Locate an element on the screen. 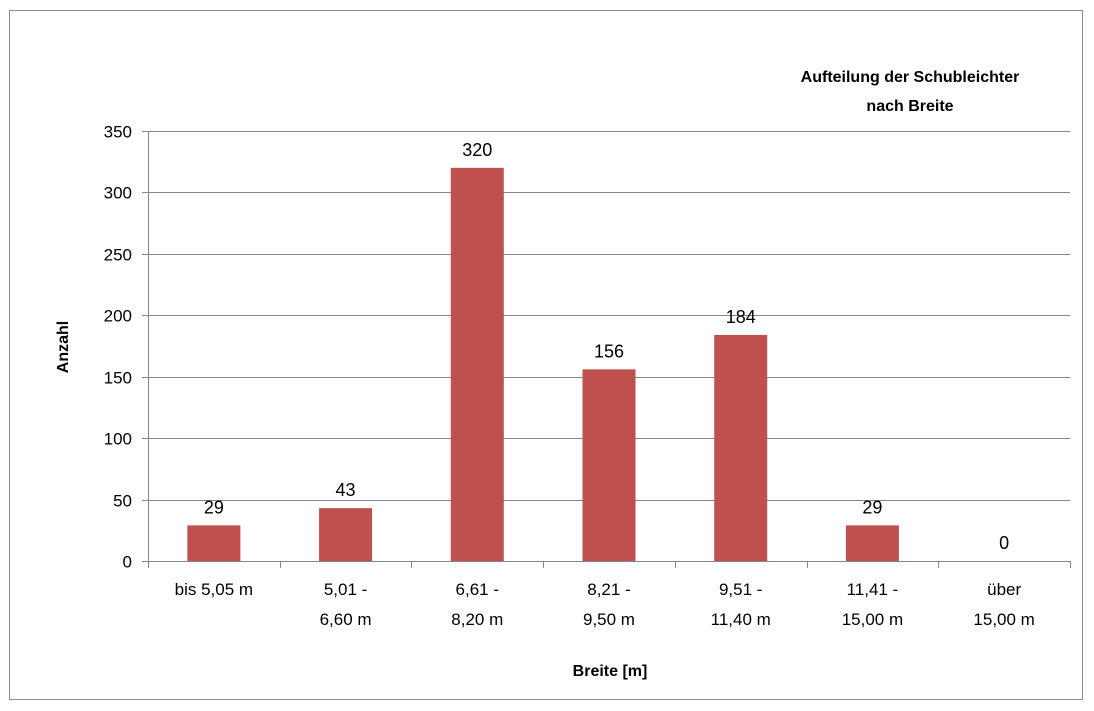  y-axis-title: Anzahl is located at coordinates (63, 347).